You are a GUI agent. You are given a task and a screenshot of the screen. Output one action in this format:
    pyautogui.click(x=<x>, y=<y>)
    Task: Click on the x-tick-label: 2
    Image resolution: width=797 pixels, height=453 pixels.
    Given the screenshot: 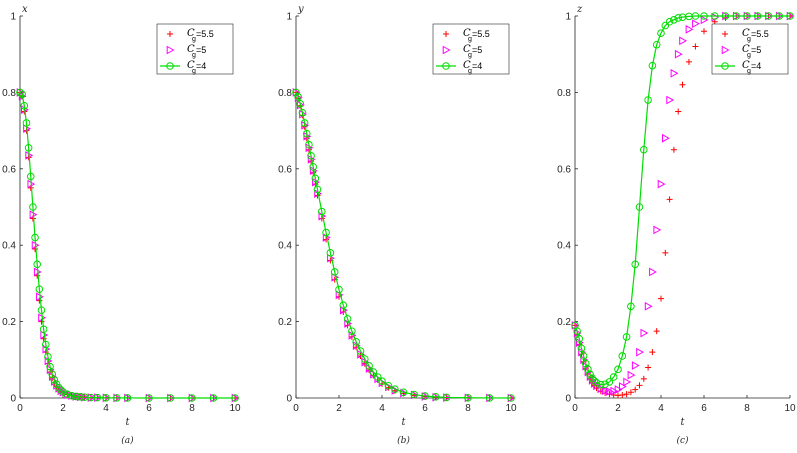 What is the action you would take?
    pyautogui.click(x=618, y=408)
    